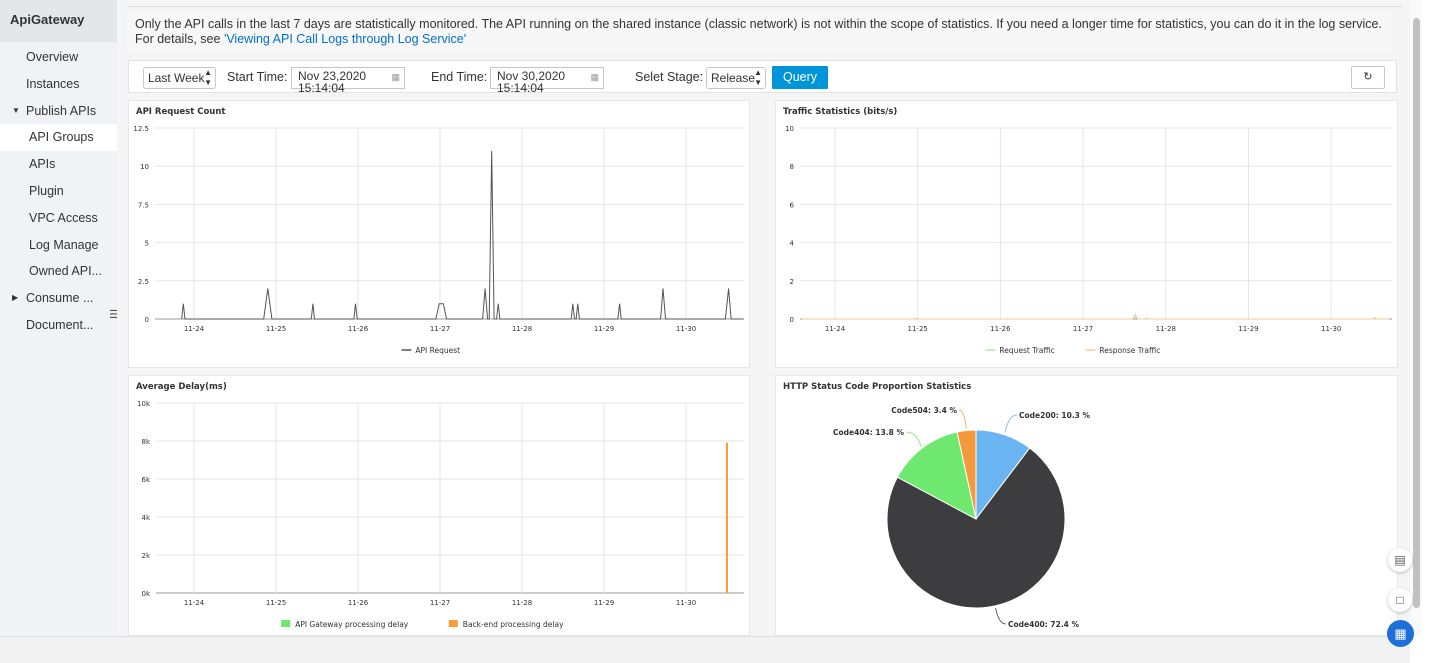 This screenshot has height=663, width=1432. What do you see at coordinates (792, 244) in the screenshot?
I see `y-tick-label: 4` at bounding box center [792, 244].